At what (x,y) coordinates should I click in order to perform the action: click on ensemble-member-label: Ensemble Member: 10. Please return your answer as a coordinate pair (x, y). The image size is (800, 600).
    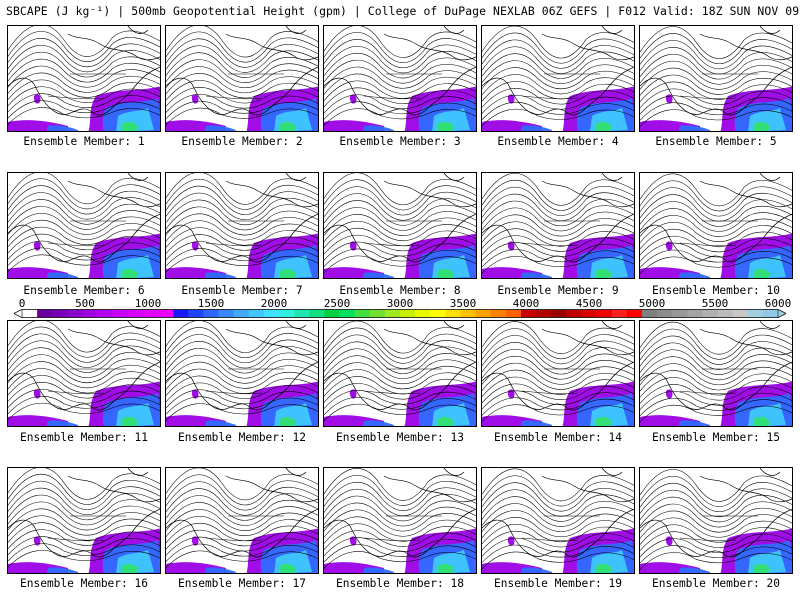
    Looking at the image, I should click on (716, 290).